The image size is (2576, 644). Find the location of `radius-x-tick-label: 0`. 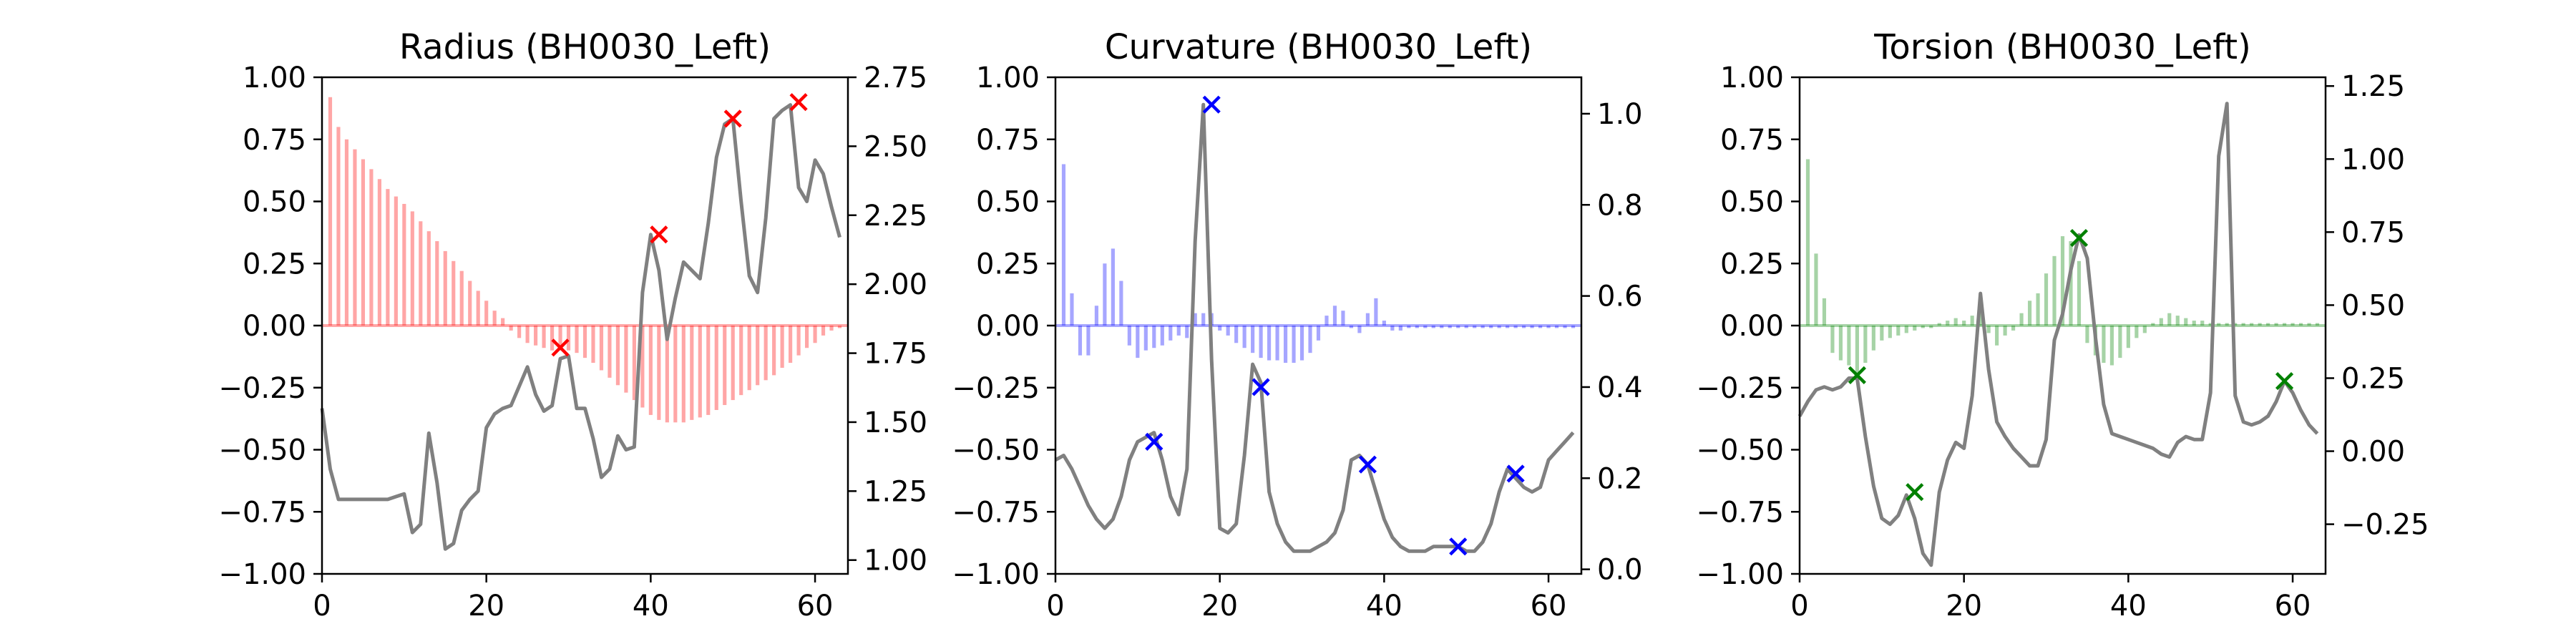

radius-x-tick-label: 0 is located at coordinates (322, 606).